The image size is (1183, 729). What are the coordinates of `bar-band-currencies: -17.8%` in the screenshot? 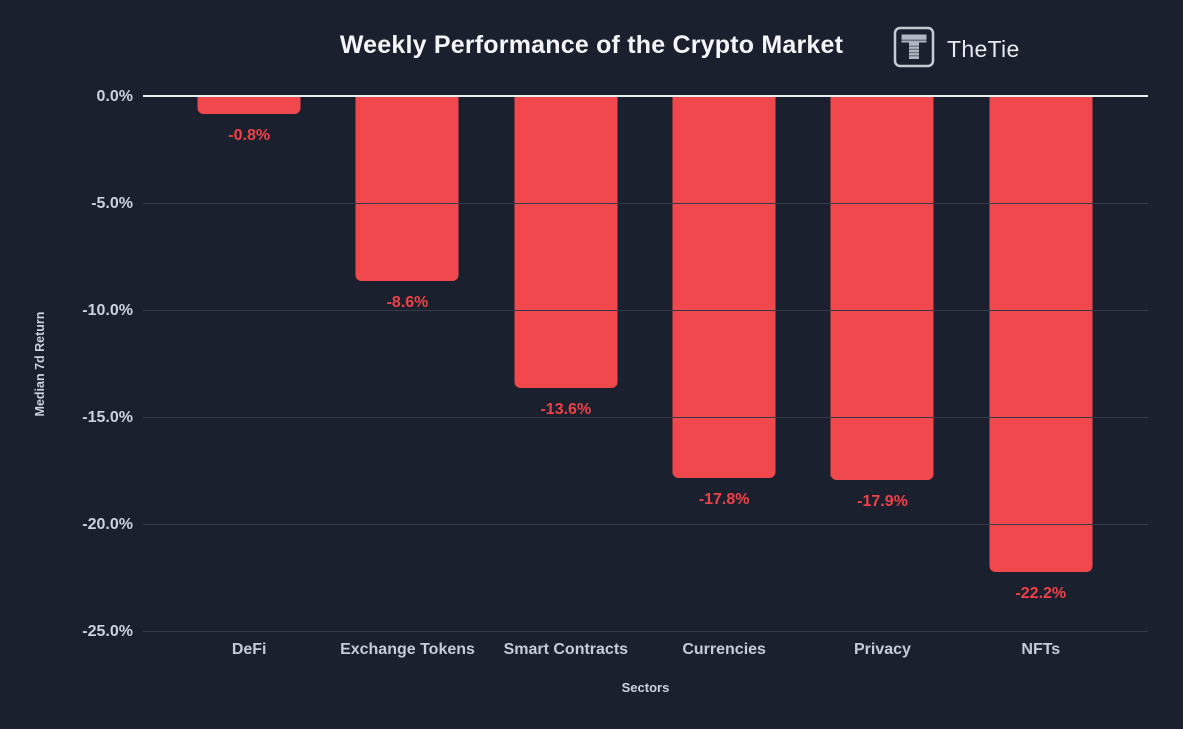 It's located at (724, 364).